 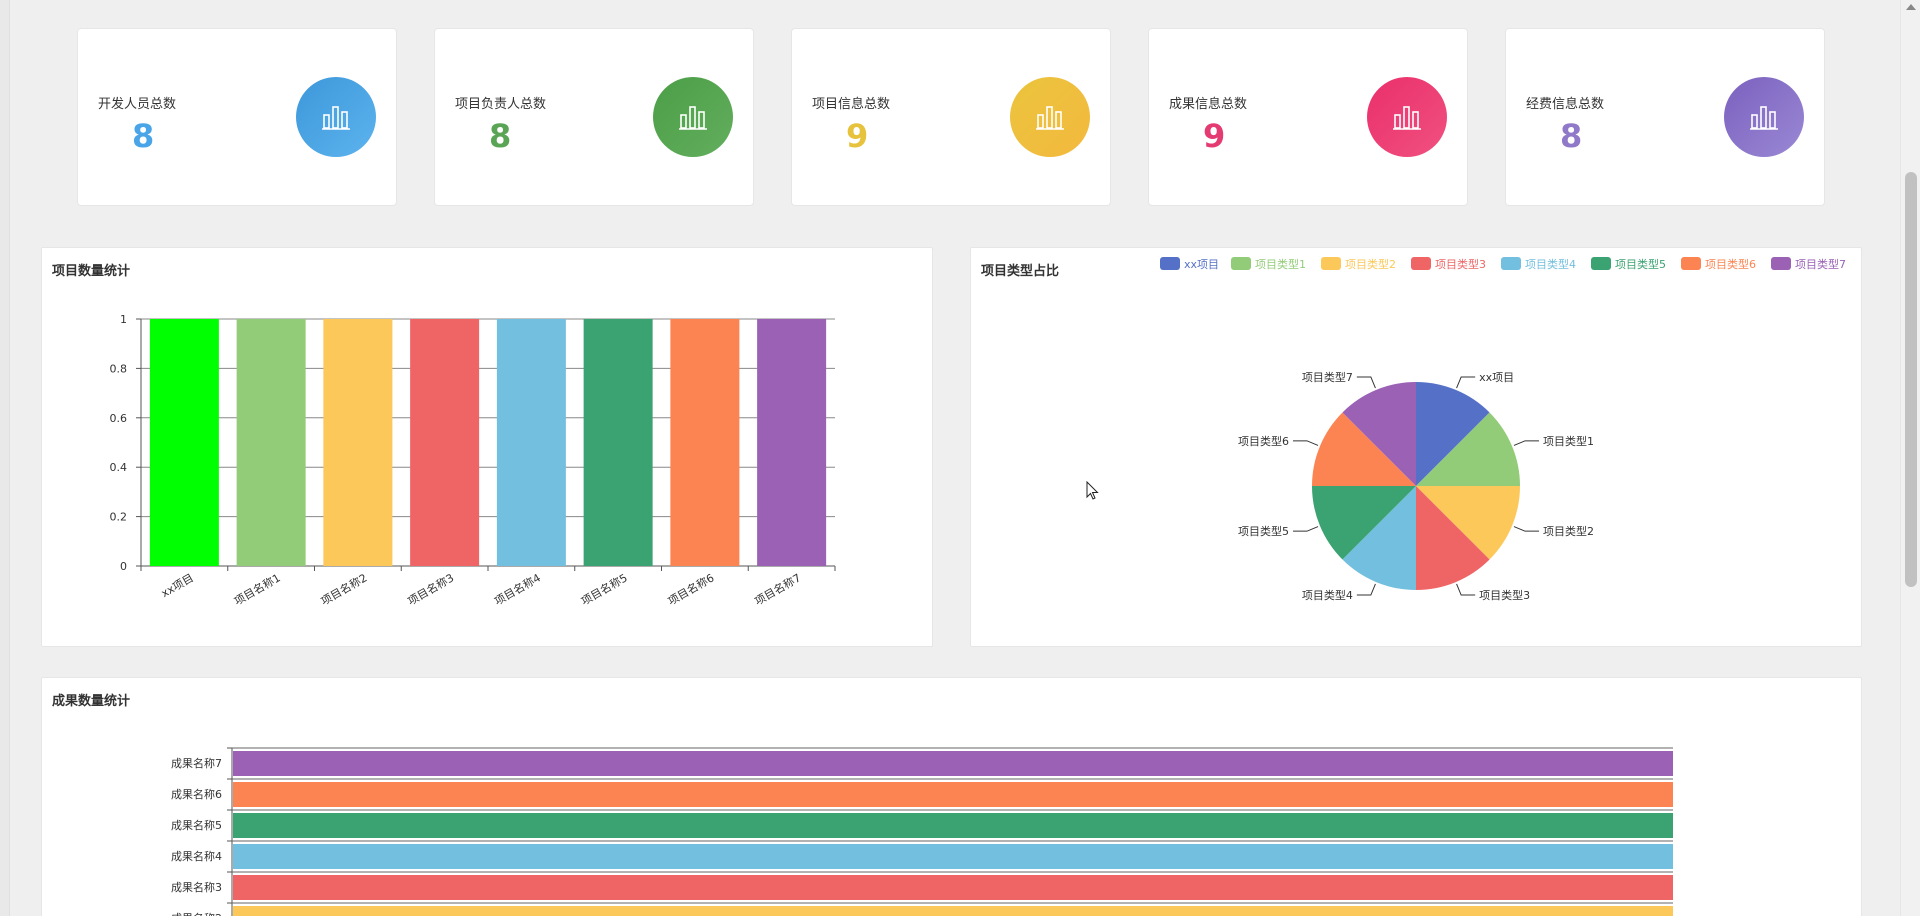 What do you see at coordinates (119, 368) in the screenshot?
I see `y-tick-label: 0.8` at bounding box center [119, 368].